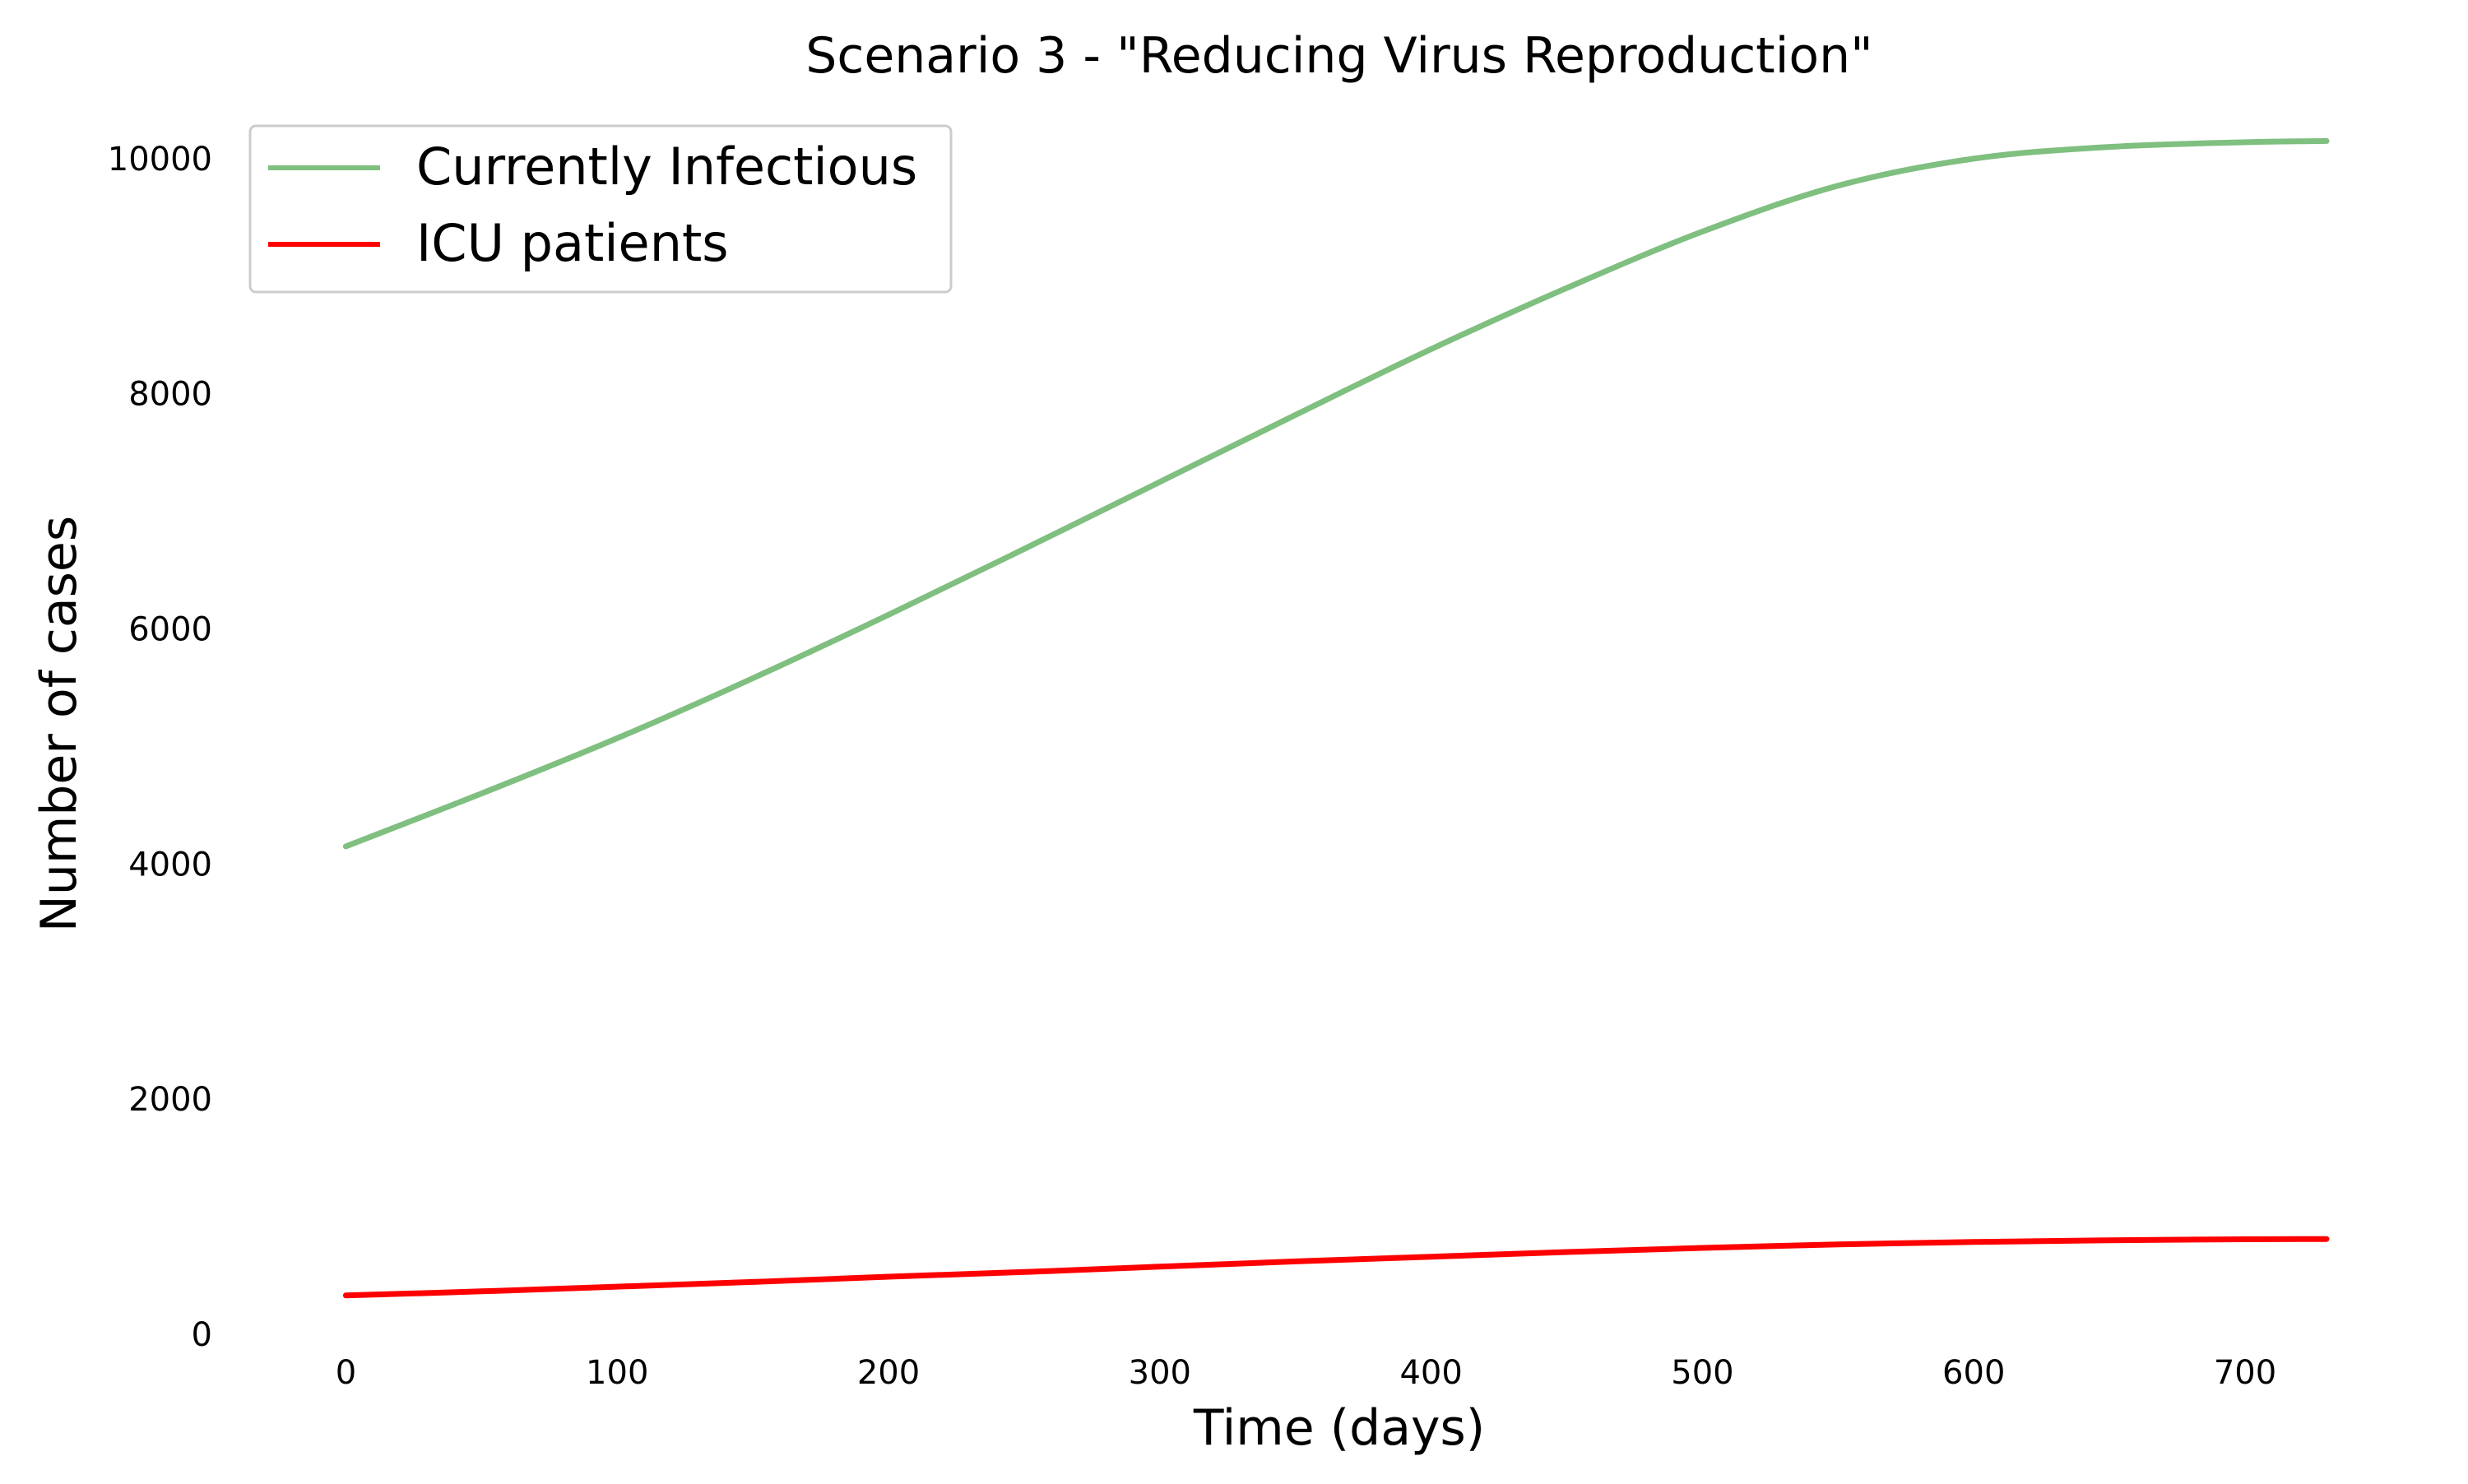 Image resolution: width=2468 pixels, height=1484 pixels. Describe the element at coordinates (1973, 1373) in the screenshot. I see `x-tick-label: 600` at that location.